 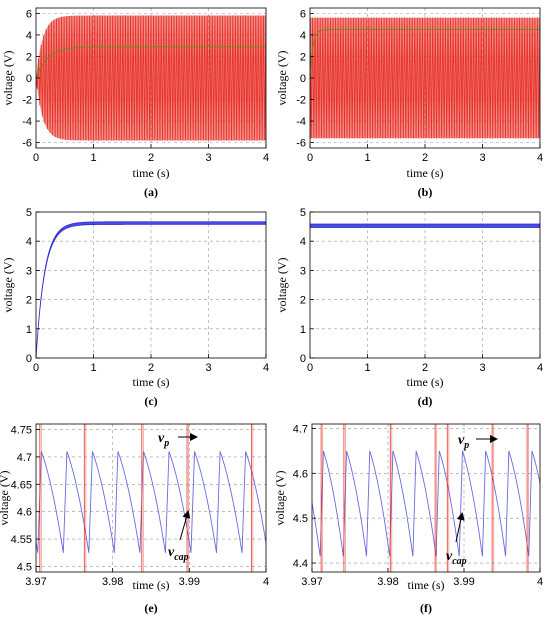 What do you see at coordinates (150, 608) in the screenshot?
I see `panel-label: (e)` at bounding box center [150, 608].